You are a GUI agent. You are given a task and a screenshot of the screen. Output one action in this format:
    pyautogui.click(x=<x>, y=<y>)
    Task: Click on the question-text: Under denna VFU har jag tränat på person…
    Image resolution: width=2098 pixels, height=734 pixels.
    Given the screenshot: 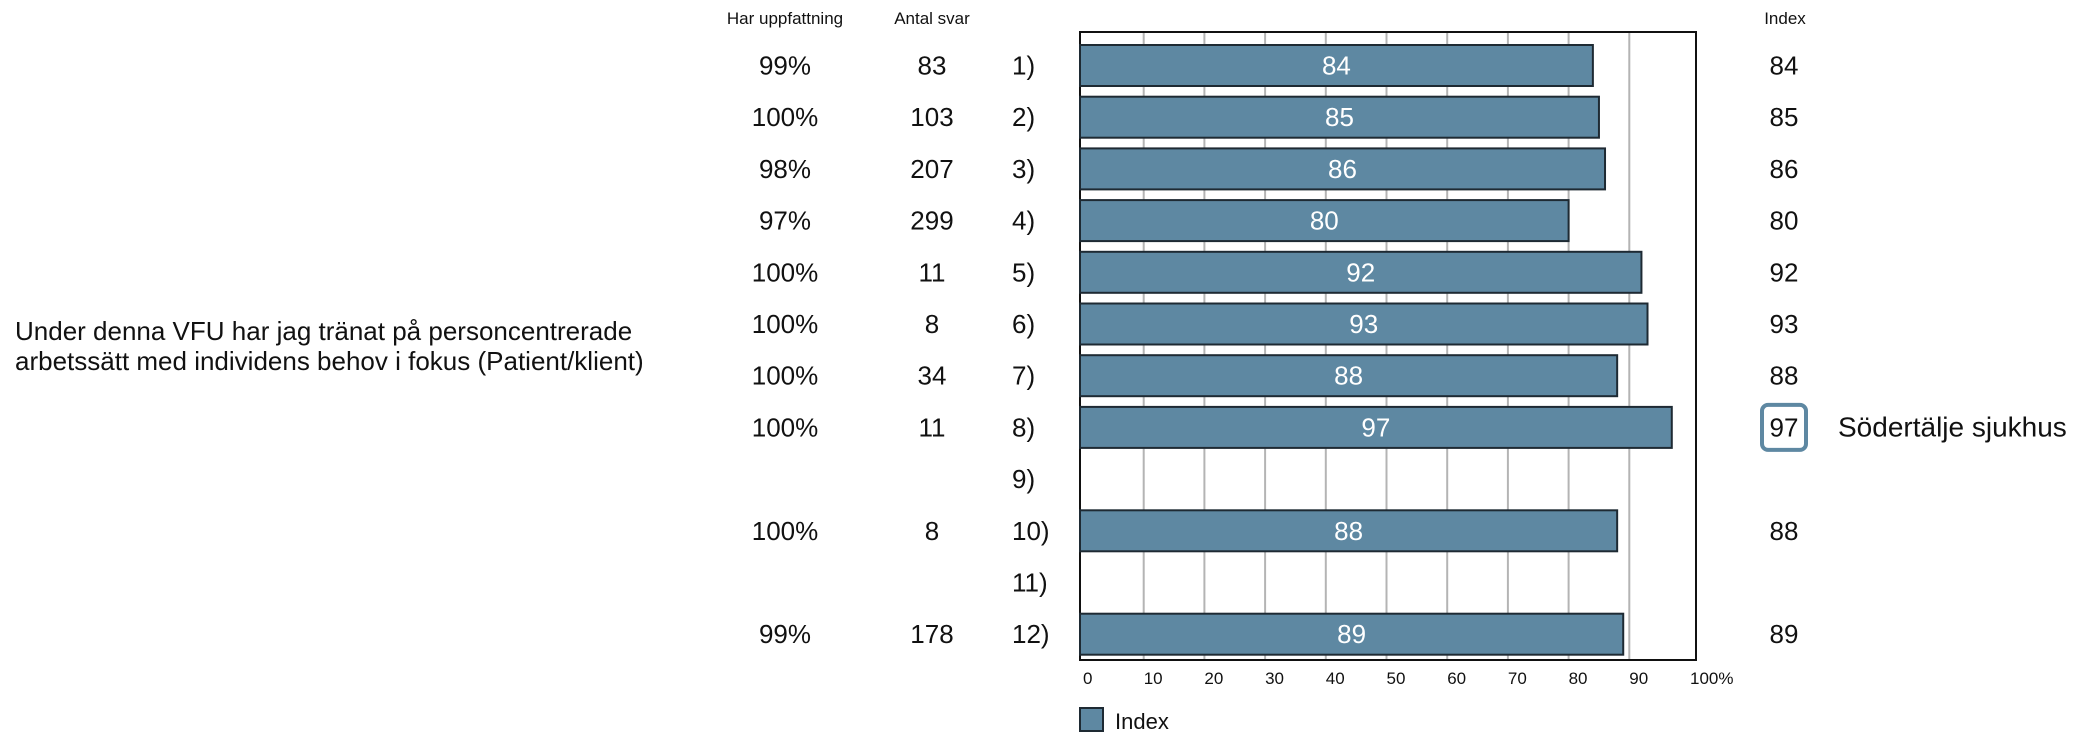 What is the action you would take?
    pyautogui.click(x=365, y=346)
    